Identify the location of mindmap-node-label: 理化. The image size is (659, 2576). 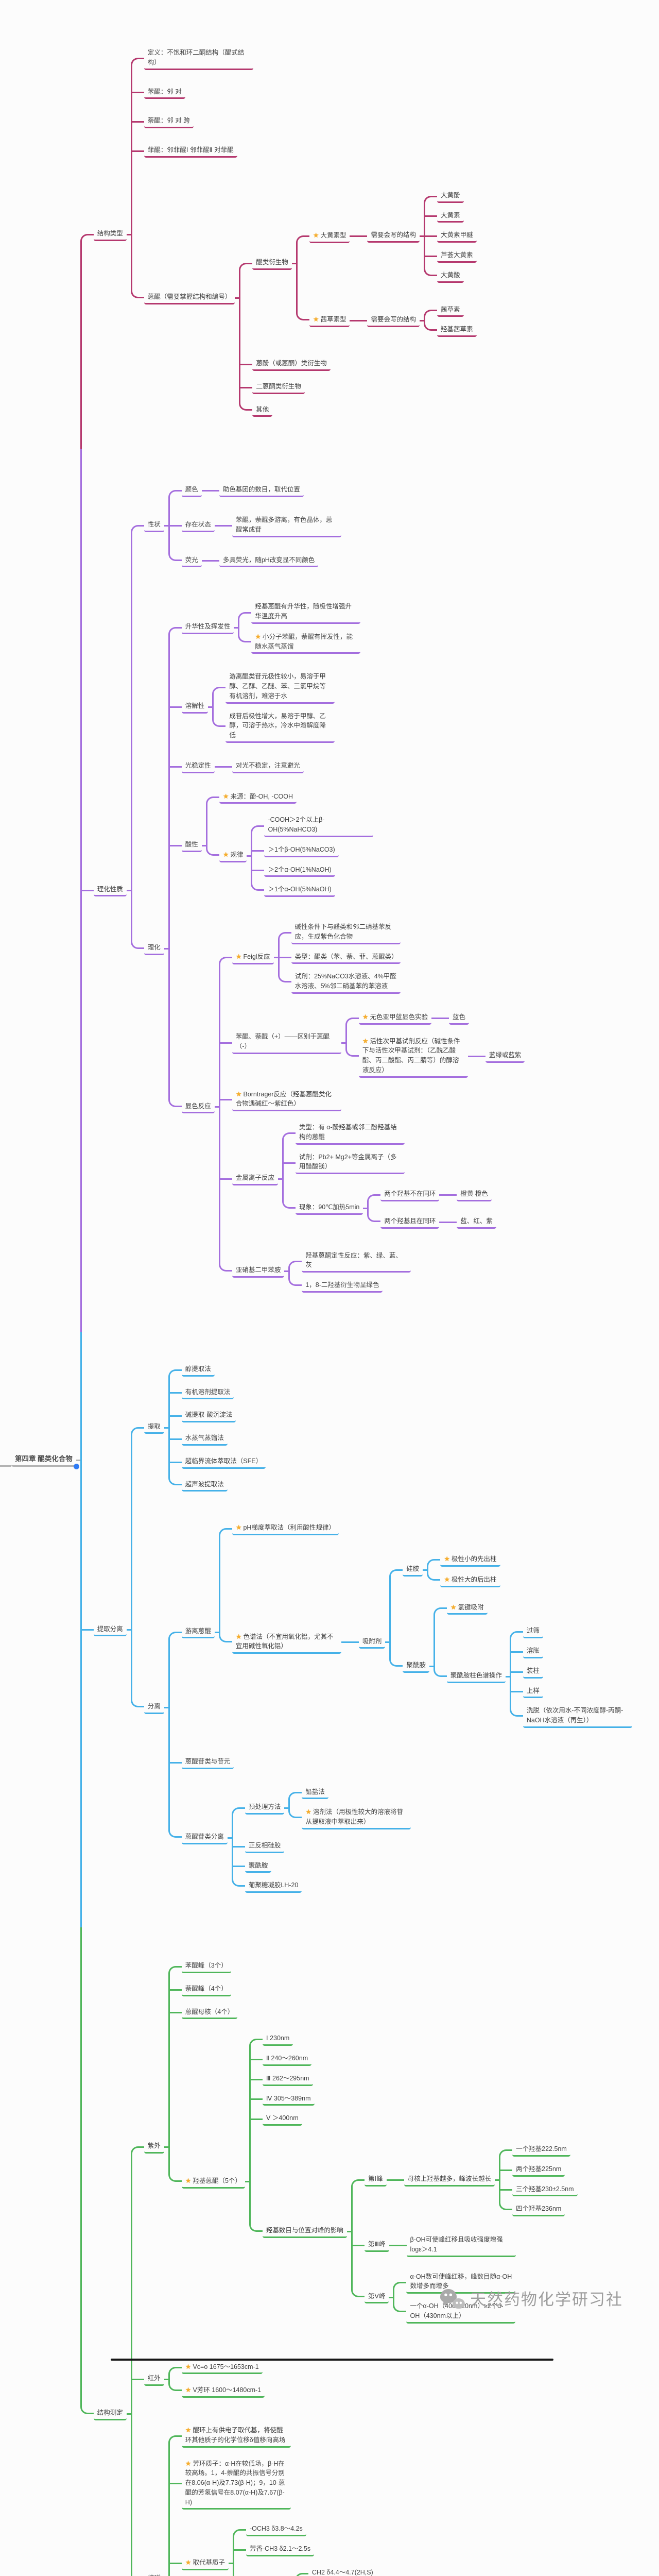
(154, 948).